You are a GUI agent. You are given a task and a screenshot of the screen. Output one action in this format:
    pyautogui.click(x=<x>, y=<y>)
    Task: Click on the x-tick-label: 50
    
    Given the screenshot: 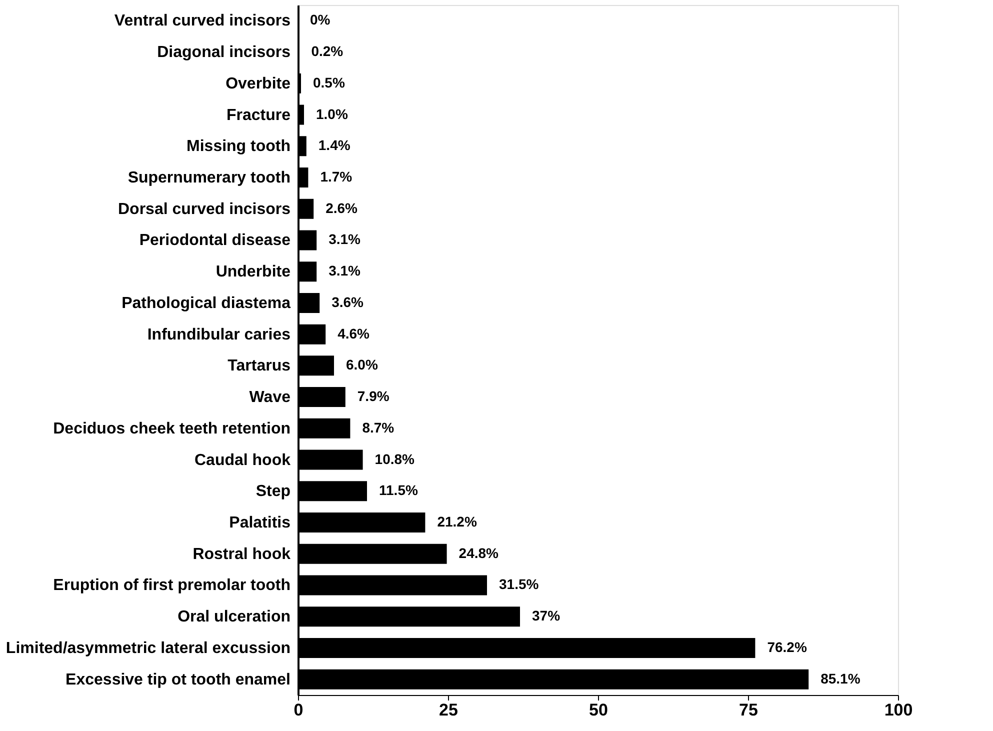 What is the action you would take?
    pyautogui.click(x=598, y=710)
    